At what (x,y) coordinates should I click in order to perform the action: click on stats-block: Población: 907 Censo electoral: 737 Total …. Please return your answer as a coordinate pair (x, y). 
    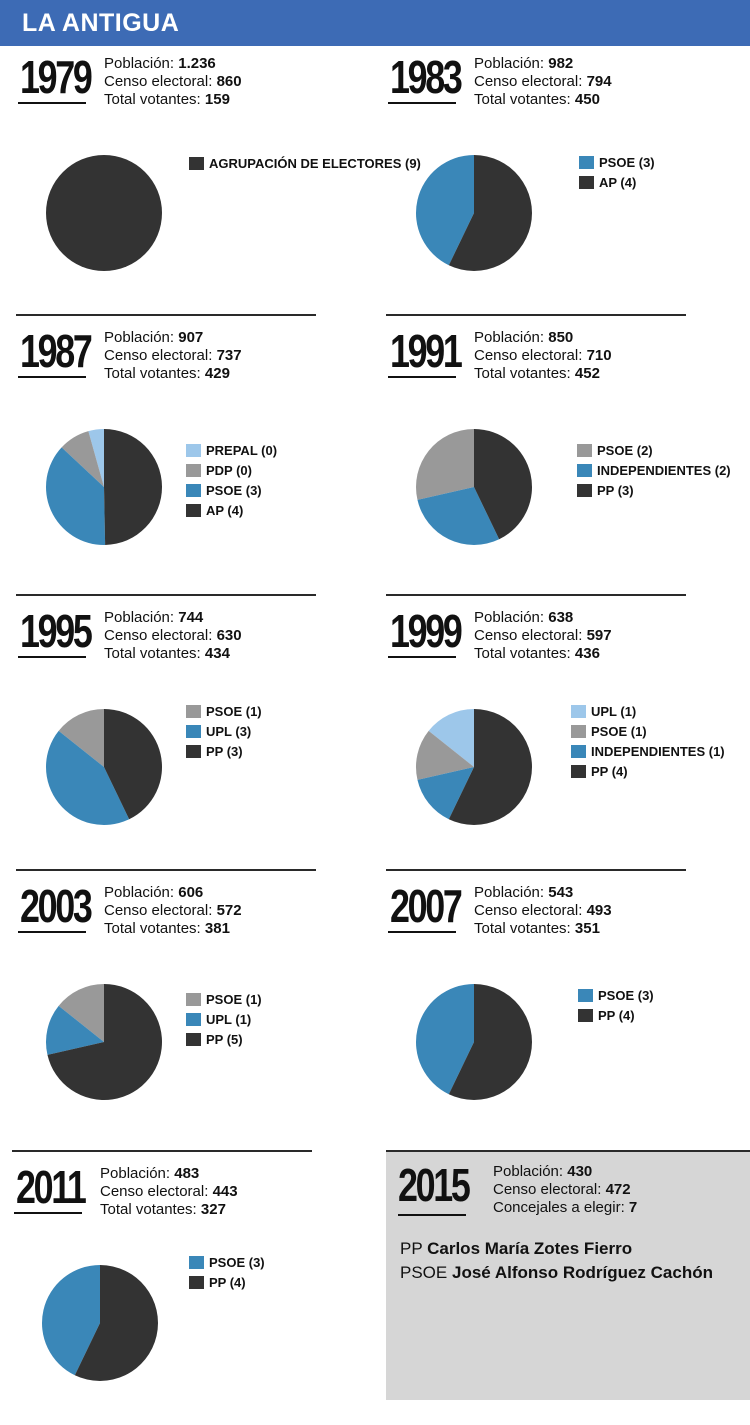
    Looking at the image, I should click on (173, 356).